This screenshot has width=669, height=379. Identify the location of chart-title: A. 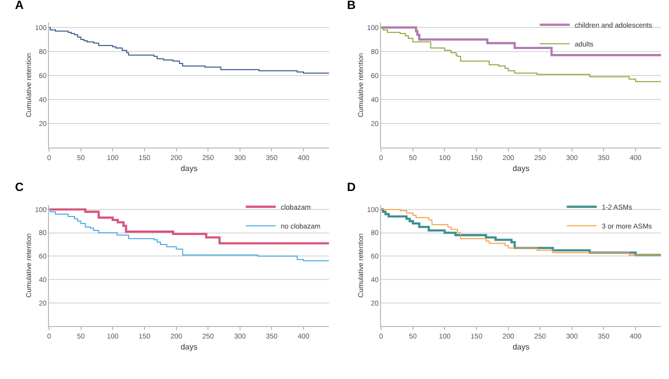
(19, 6).